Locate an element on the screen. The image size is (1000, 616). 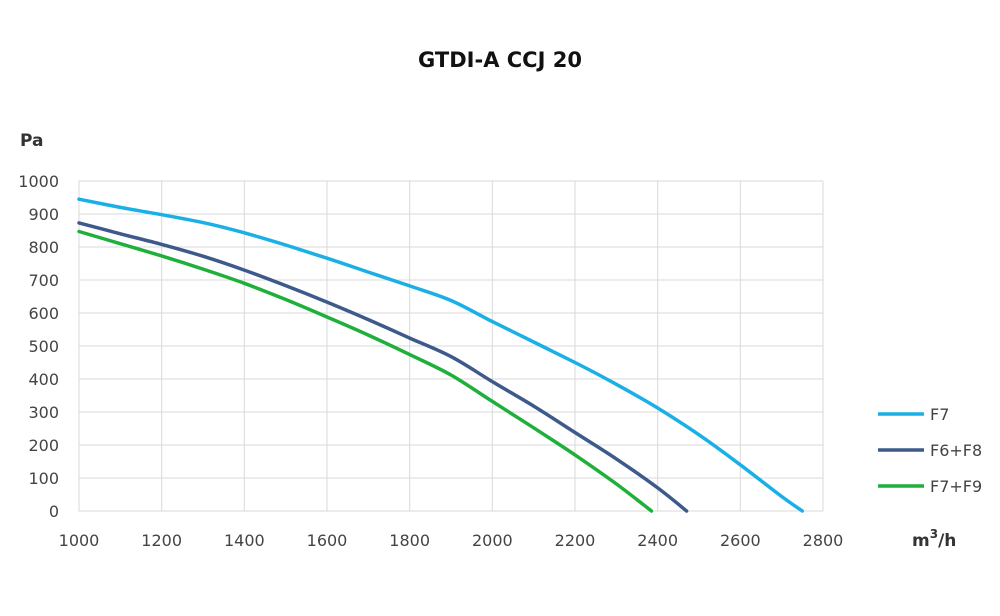
x-tick-label: 1400 is located at coordinates (244, 540).